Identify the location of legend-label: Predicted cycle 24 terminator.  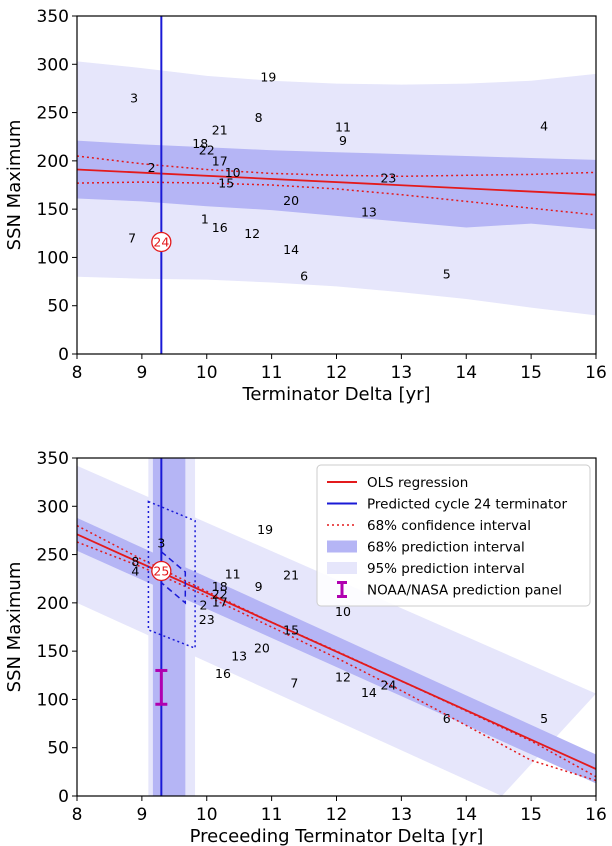
(467, 505).